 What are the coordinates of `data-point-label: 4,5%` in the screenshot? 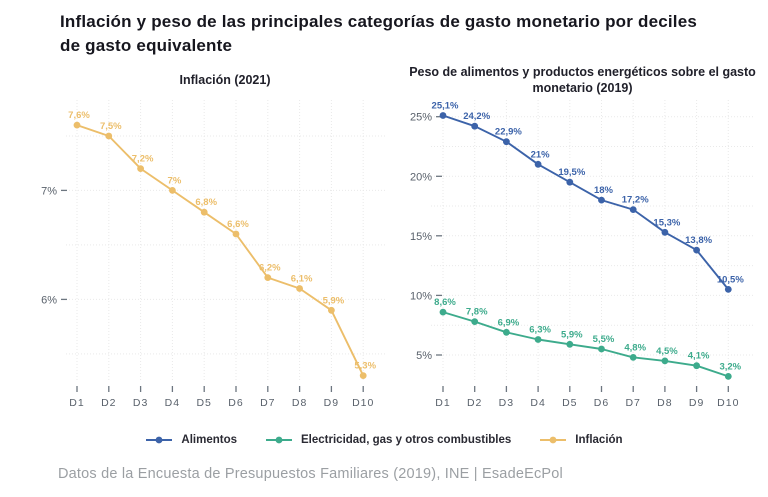 It's located at (667, 351).